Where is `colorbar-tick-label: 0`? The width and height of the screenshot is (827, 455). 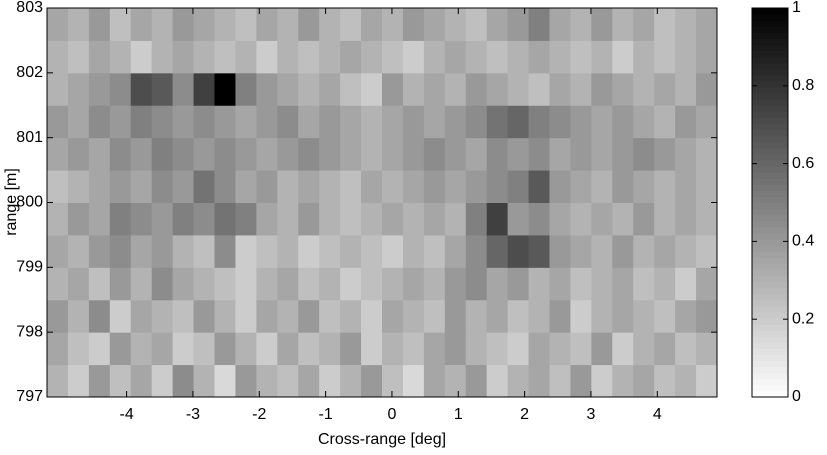 colorbar-tick-label: 0 is located at coordinates (796, 396).